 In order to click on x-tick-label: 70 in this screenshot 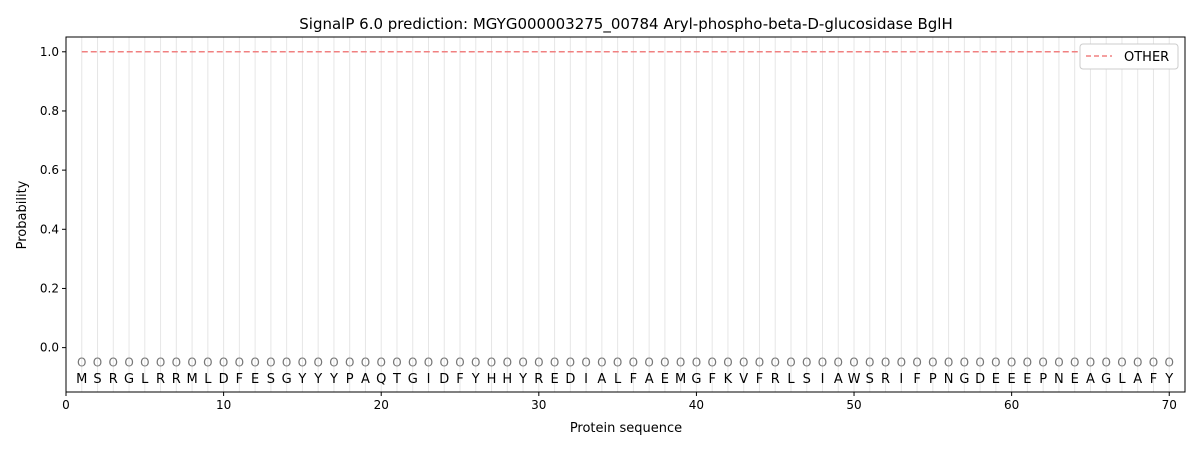, I will do `click(1169, 405)`.